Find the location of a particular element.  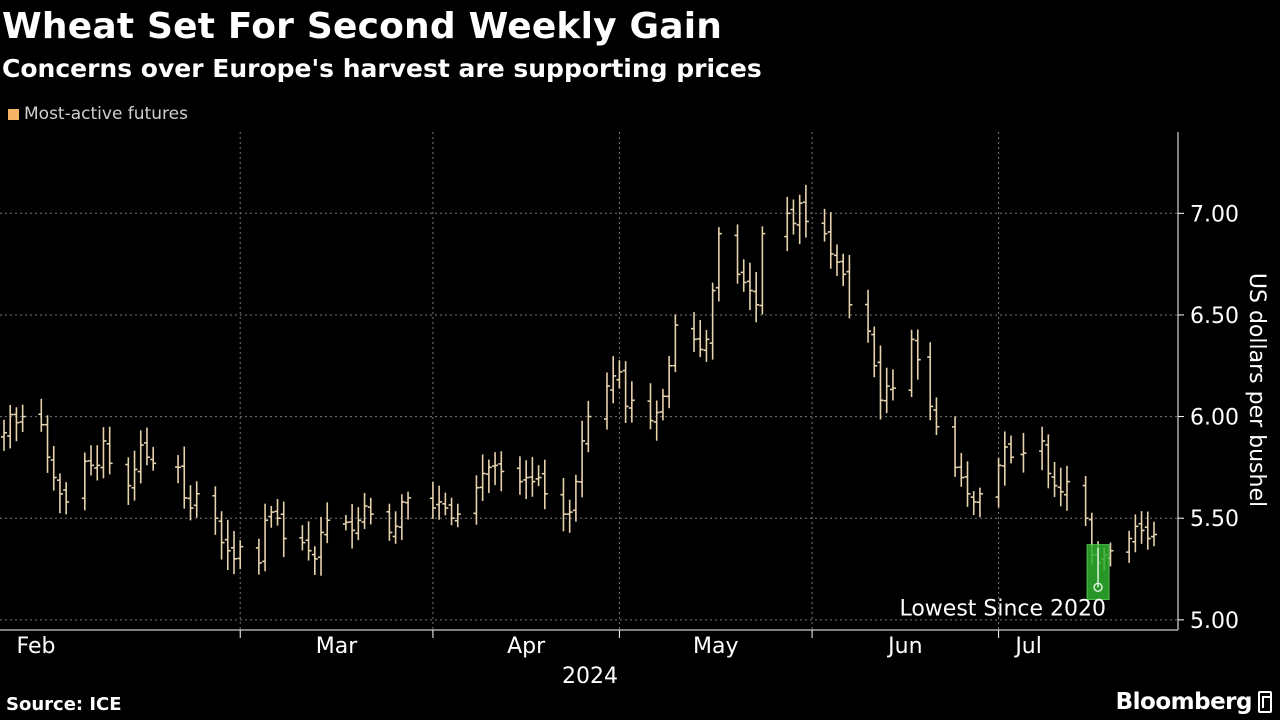

bloomberg-mark-icon is located at coordinates (1265, 702).